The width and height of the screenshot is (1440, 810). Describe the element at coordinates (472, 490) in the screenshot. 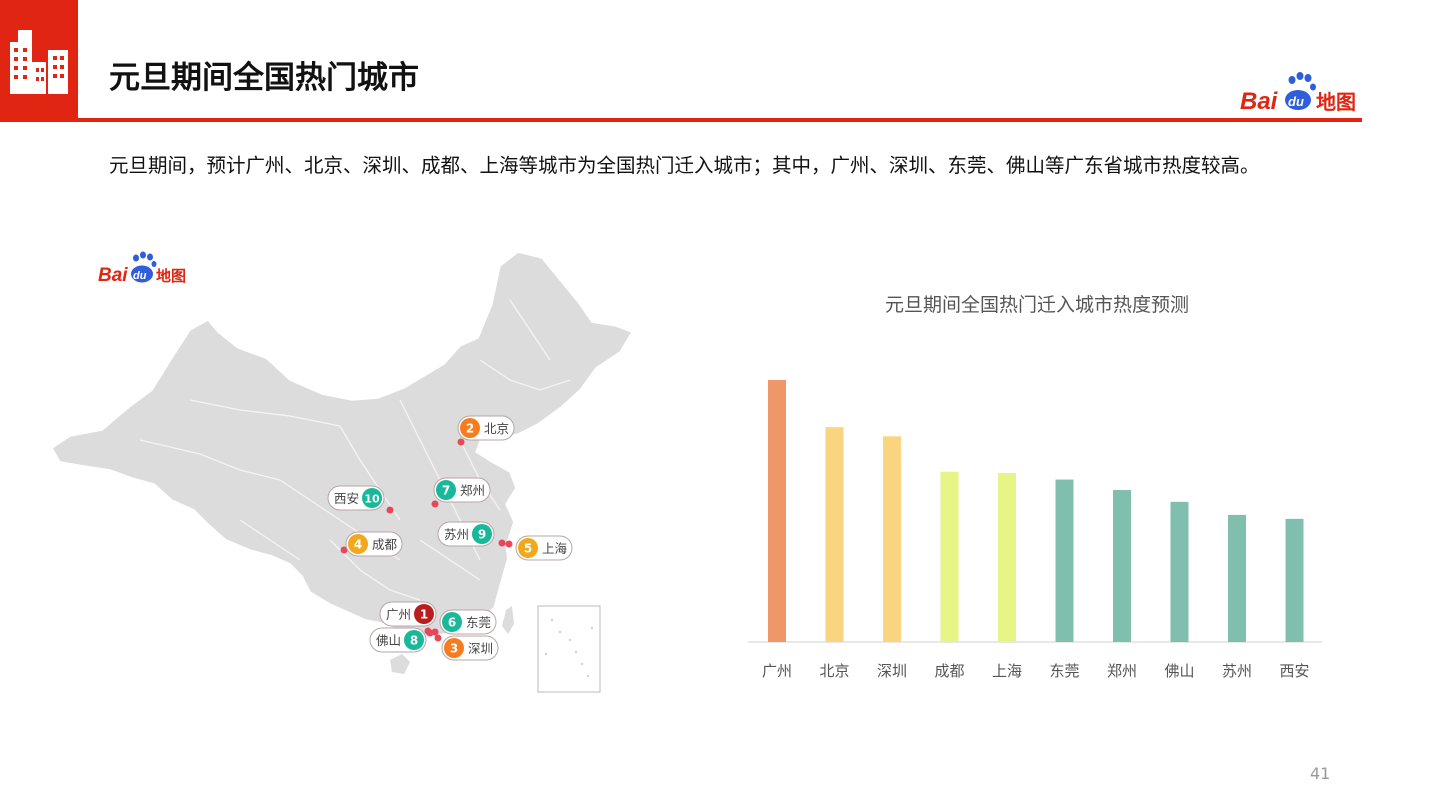

I see `marker-city-name: 郑州` at that location.